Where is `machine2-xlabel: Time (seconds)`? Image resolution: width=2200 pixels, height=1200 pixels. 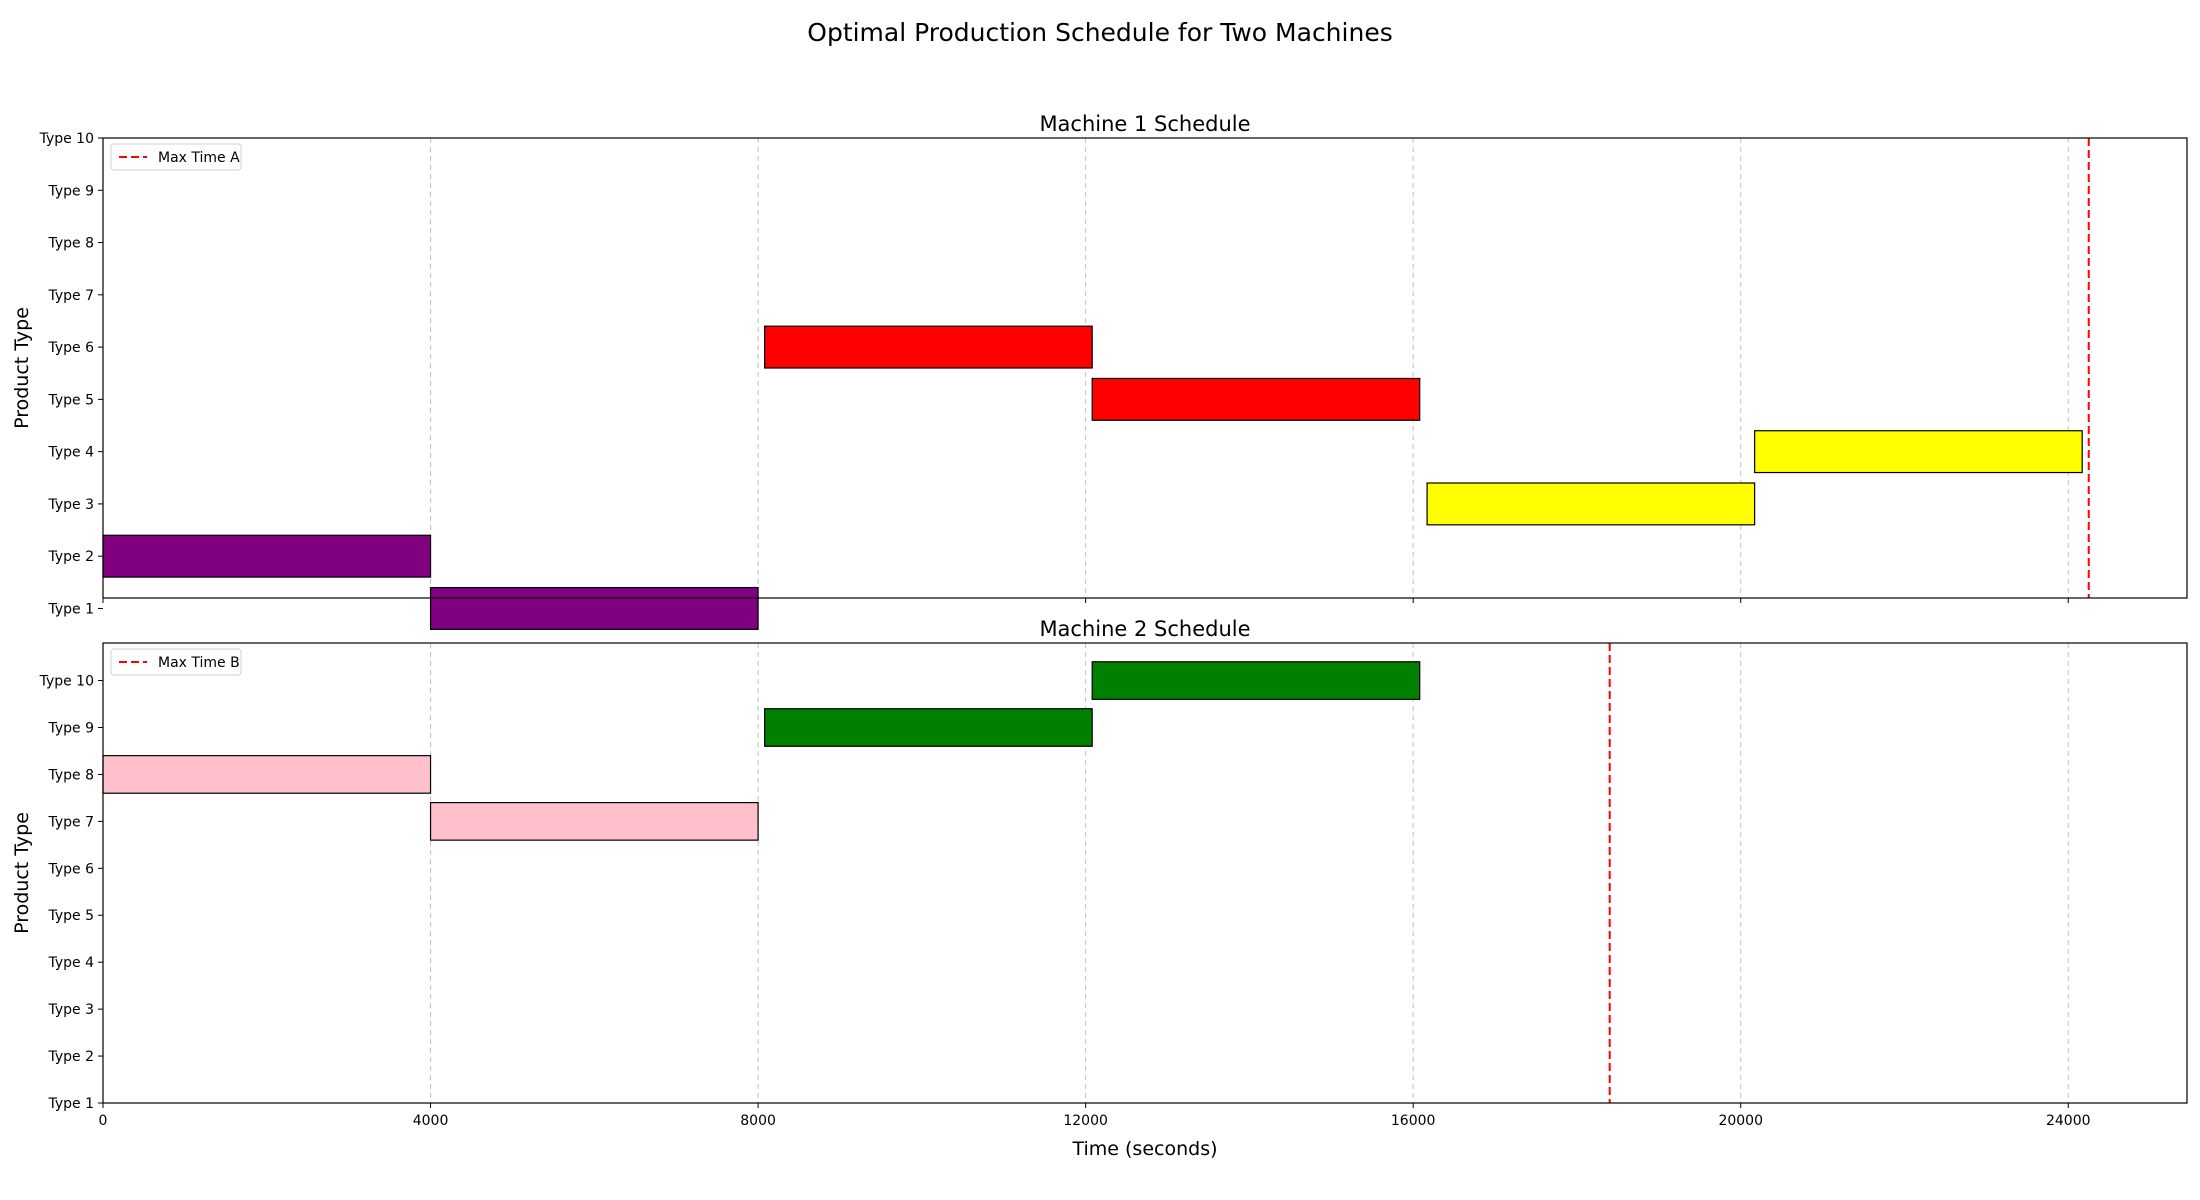
machine2-xlabel: Time (seconds) is located at coordinates (1144, 1149).